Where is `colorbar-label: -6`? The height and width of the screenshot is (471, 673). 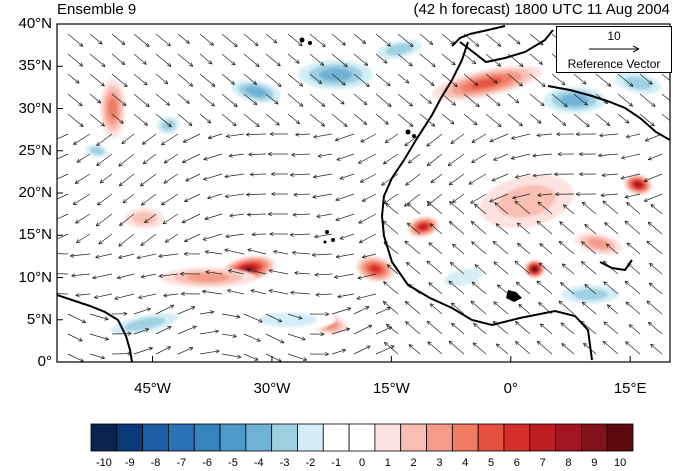
colorbar-label: -6 is located at coordinates (207, 463).